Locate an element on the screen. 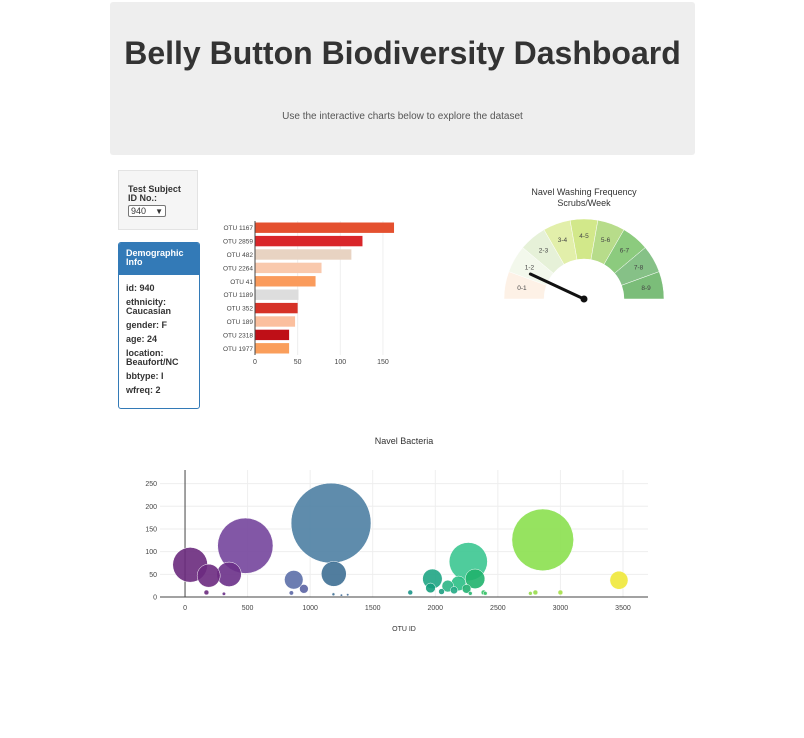 This screenshot has width=804, height=738. demographic-info-heading: Demographic Info is located at coordinates (159, 259).